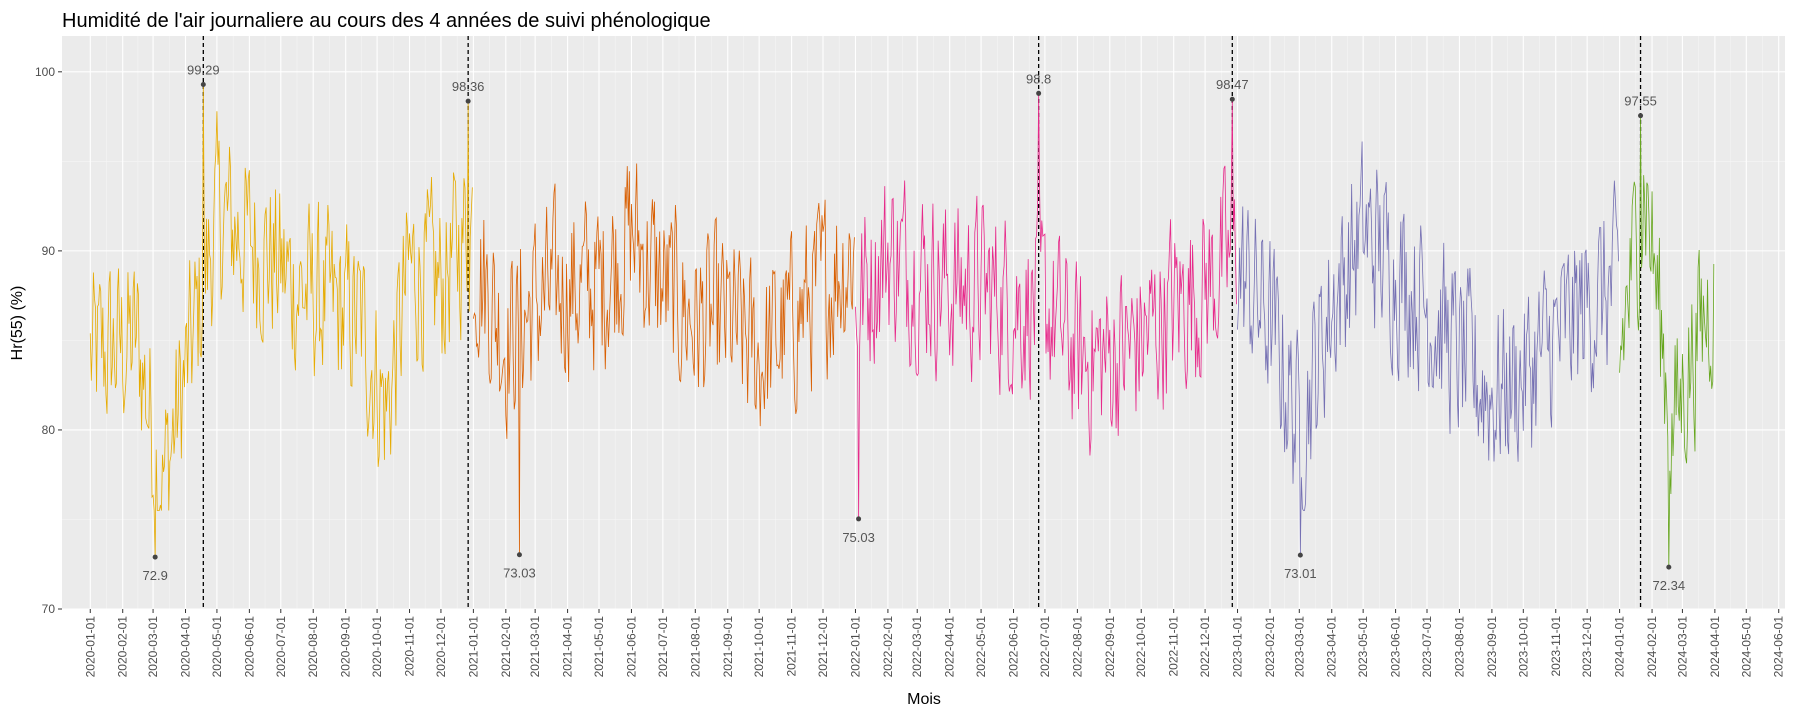 The image size is (1795, 717). What do you see at coordinates (981, 647) in the screenshot?
I see `x-tick-label: 2022-05-01` at bounding box center [981, 647].